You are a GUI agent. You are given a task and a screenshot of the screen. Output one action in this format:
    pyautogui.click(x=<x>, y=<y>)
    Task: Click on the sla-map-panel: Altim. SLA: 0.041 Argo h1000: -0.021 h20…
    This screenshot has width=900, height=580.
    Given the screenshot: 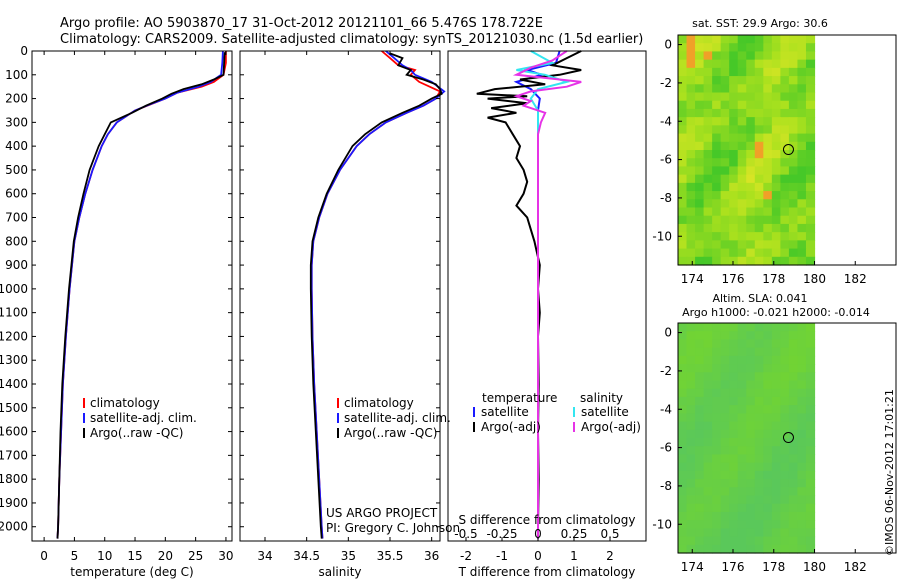 What is the action you would take?
    pyautogui.click(x=774, y=433)
    